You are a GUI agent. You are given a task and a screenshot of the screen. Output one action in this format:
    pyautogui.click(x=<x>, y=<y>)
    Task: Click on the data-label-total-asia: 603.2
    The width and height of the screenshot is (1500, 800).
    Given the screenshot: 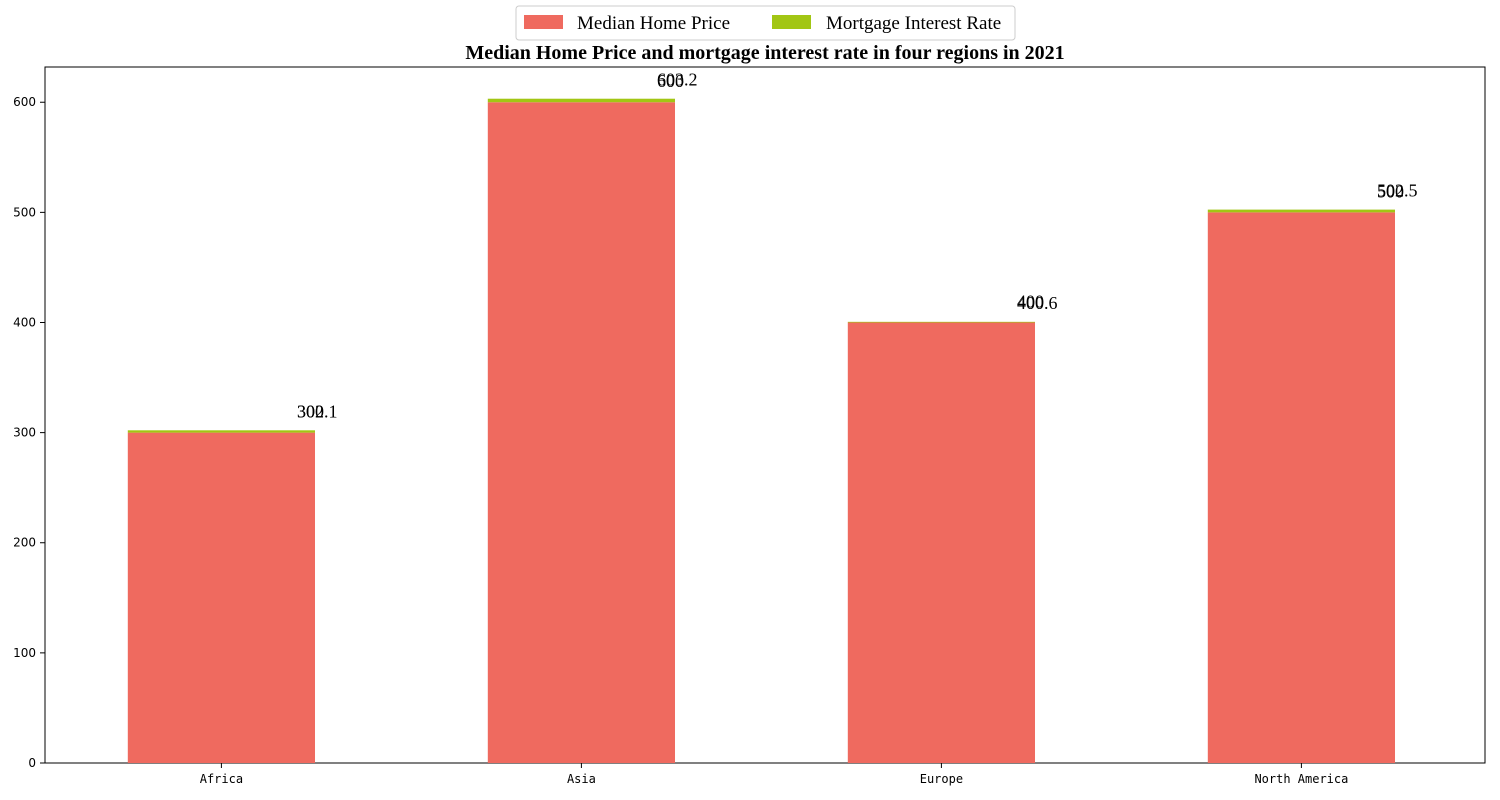 What is the action you would take?
    pyautogui.click(x=677, y=80)
    